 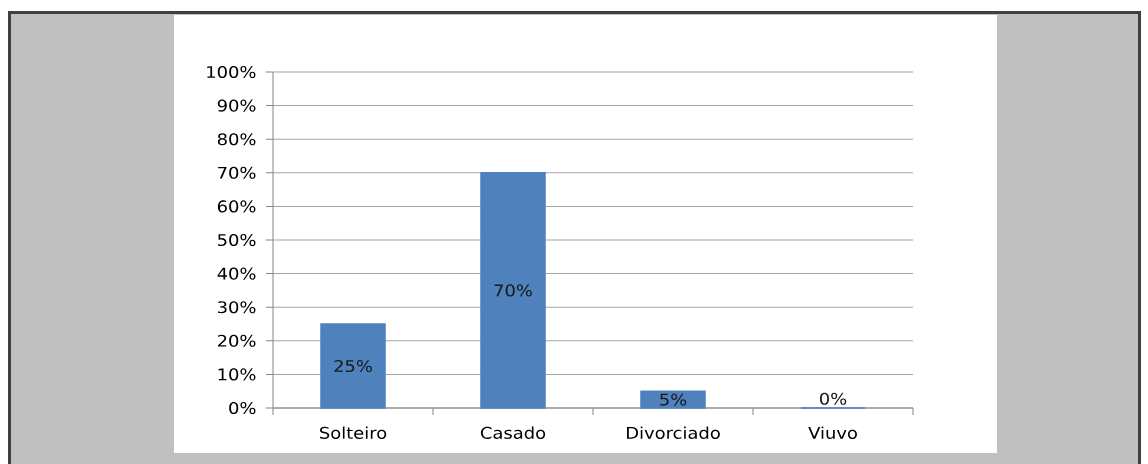 What do you see at coordinates (236, 105) in the screenshot?
I see `y-tick-label: 90%` at bounding box center [236, 105].